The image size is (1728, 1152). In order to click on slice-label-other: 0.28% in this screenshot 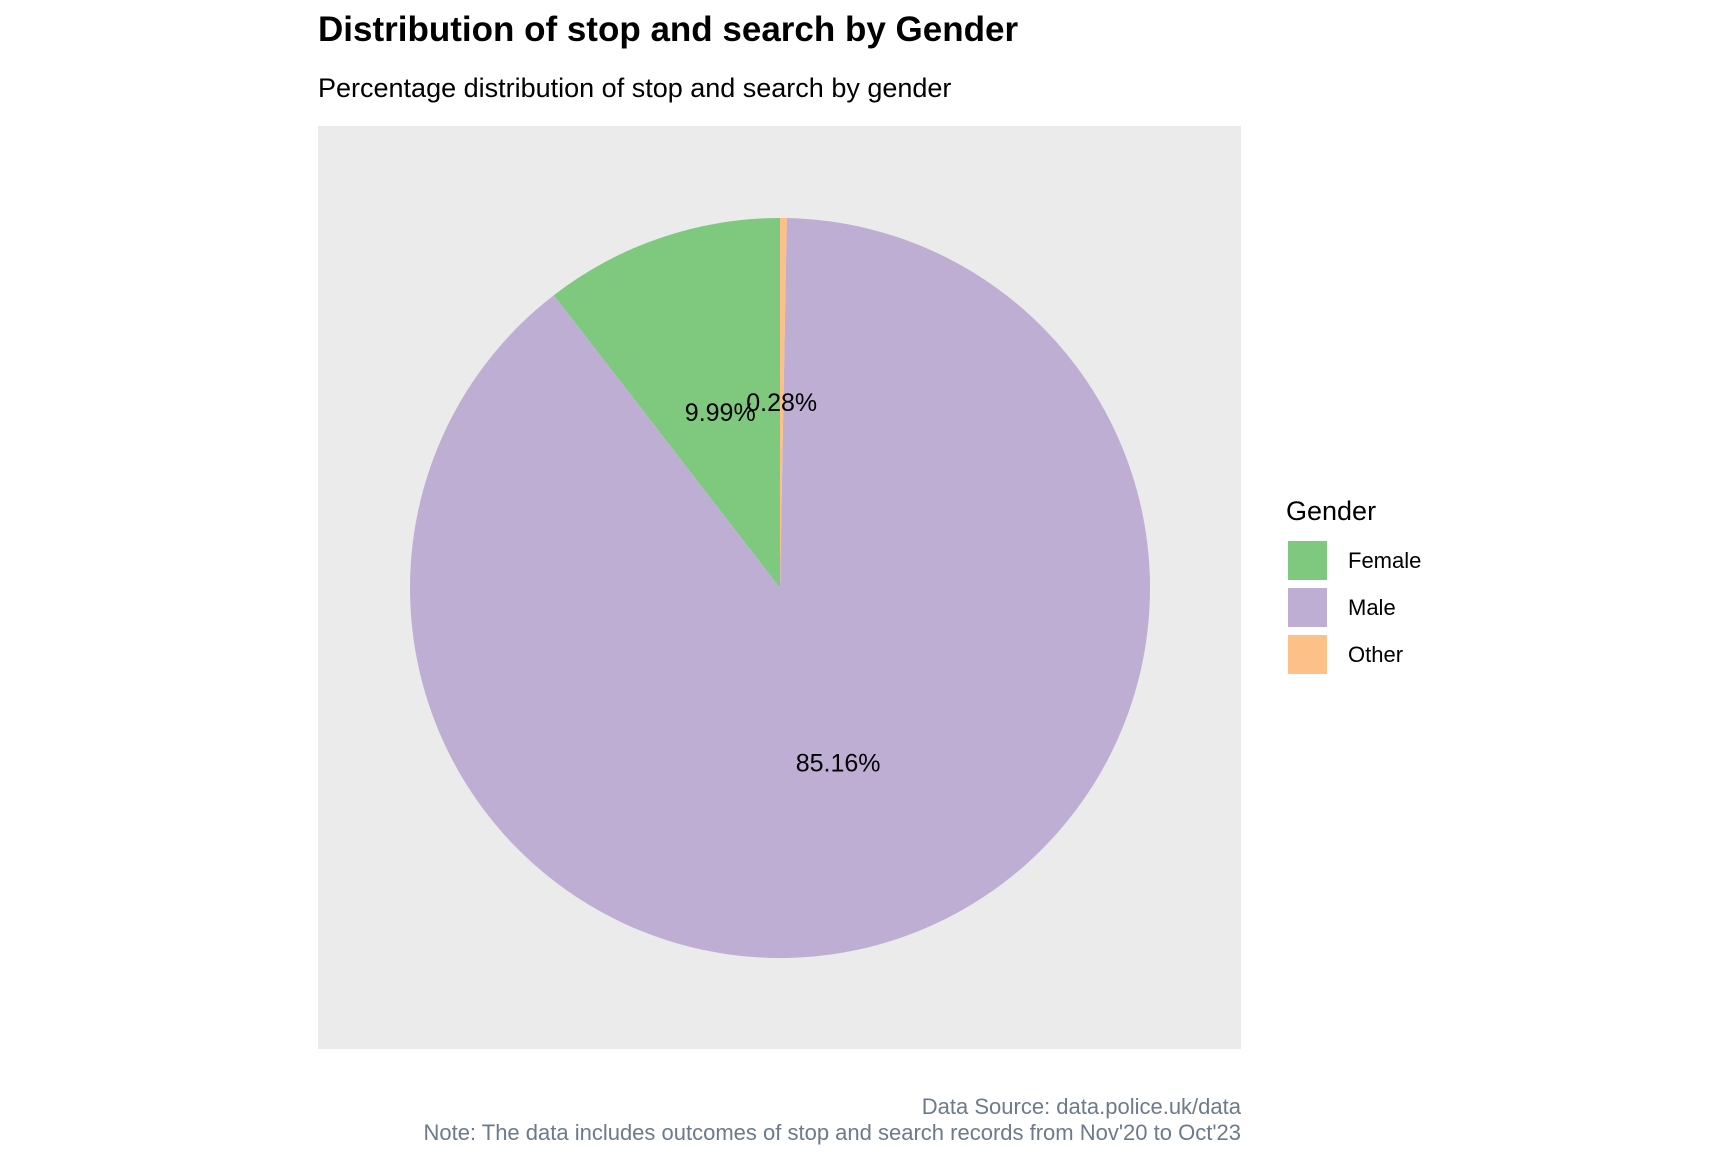, I will do `click(781, 403)`.